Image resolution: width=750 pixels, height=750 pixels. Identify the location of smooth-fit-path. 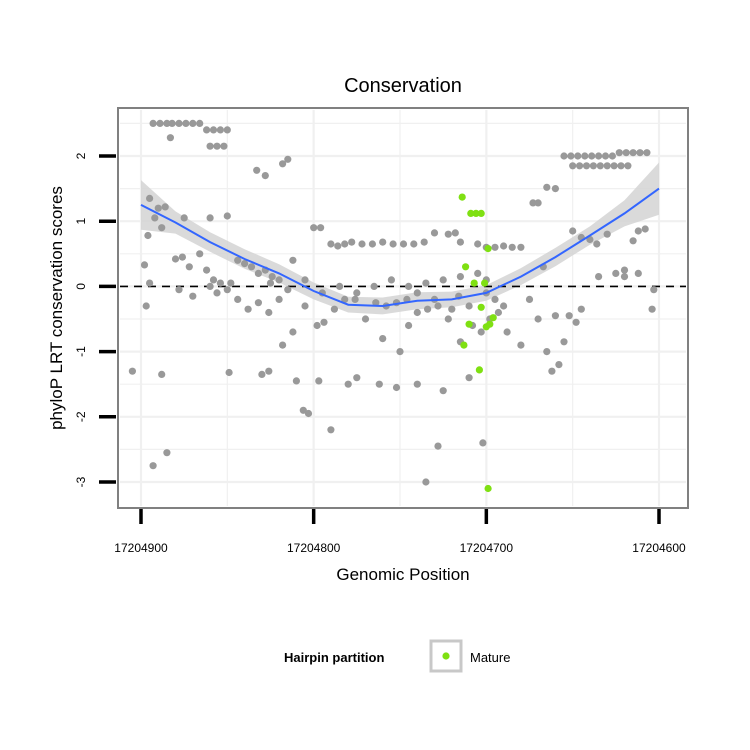
(400, 247).